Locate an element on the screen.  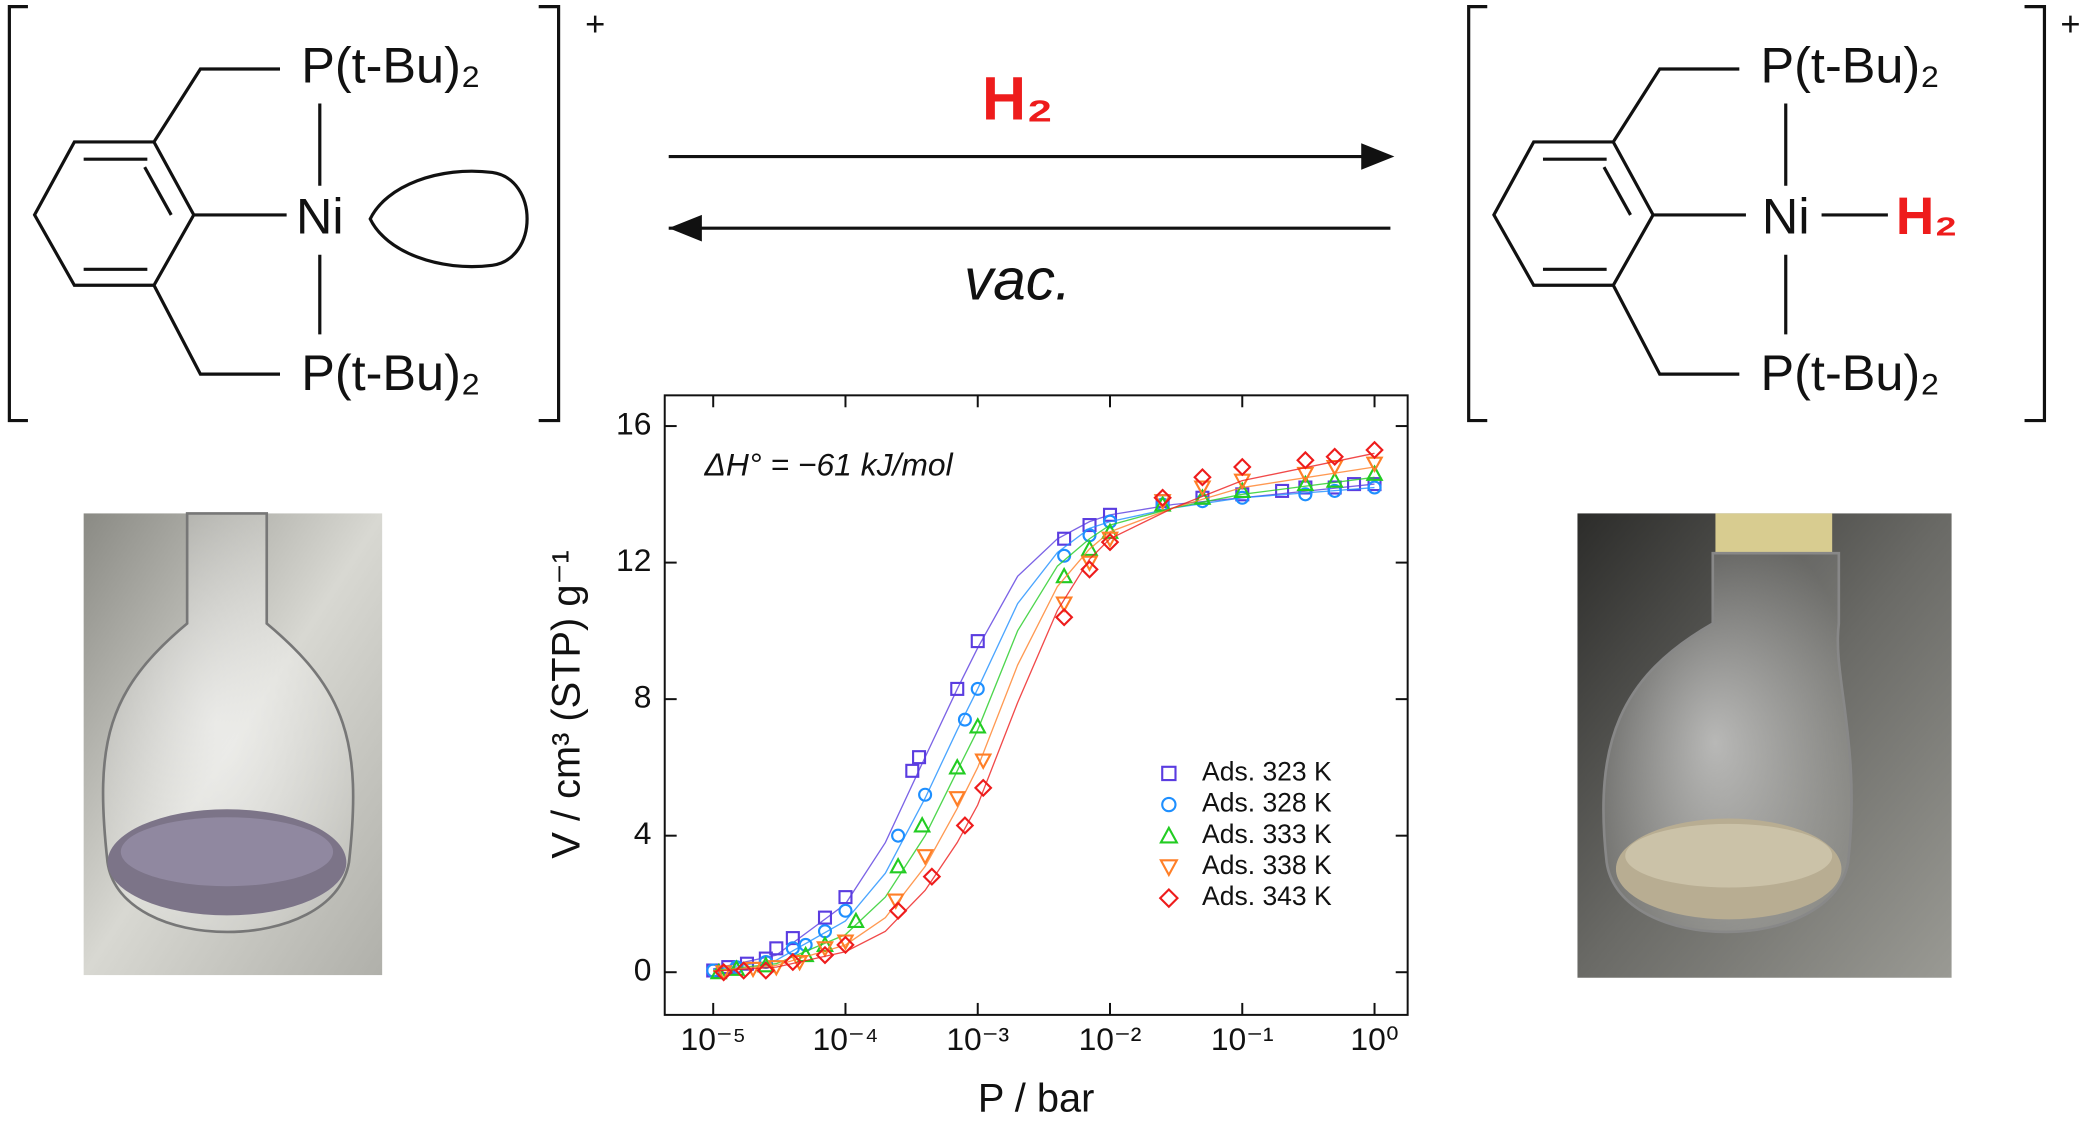
left-structure is located at coordinates (284, 214).